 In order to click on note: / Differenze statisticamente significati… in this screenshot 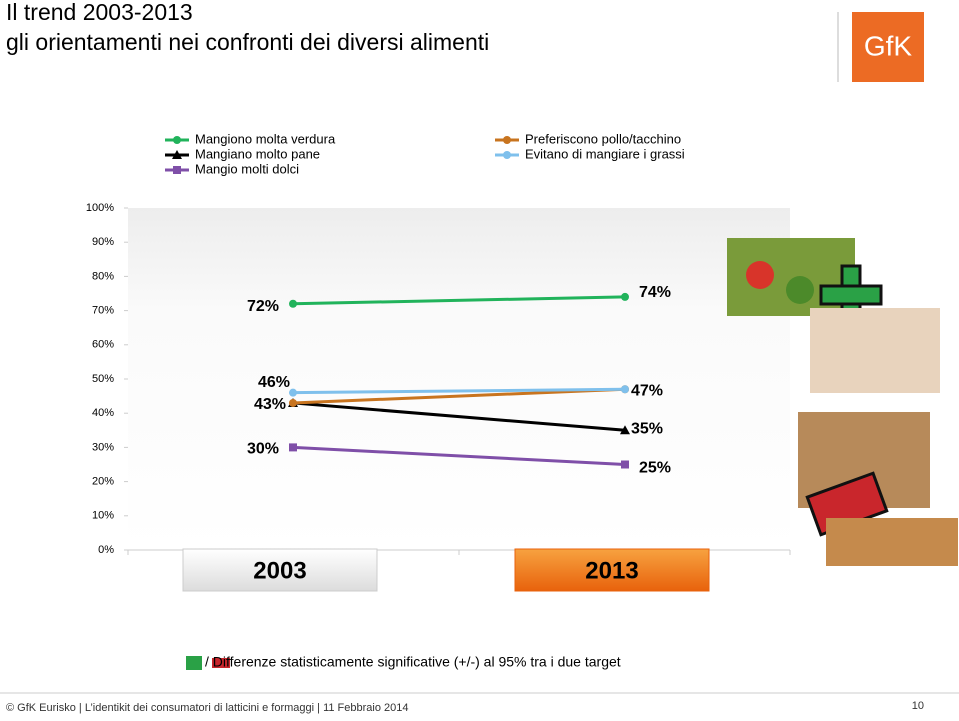, I will do `click(413, 662)`.